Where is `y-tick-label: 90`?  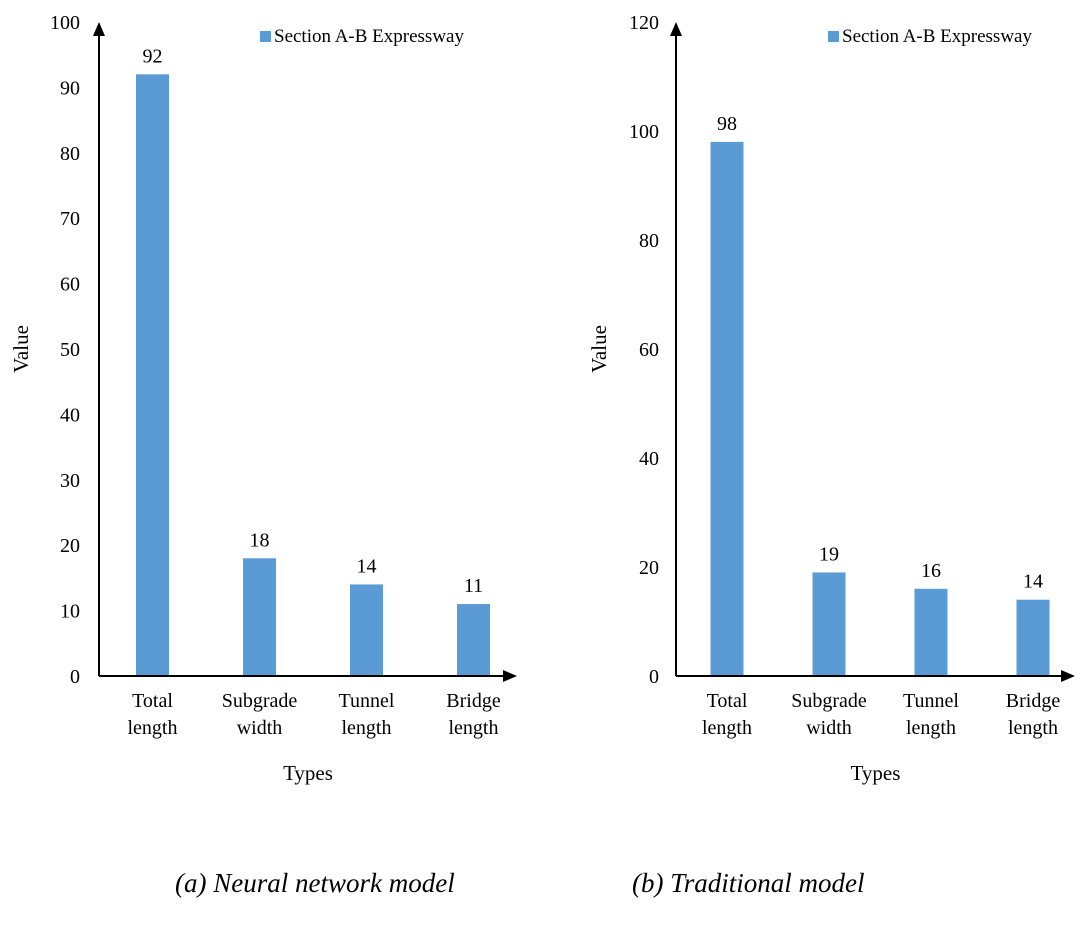
y-tick-label: 90 is located at coordinates (70, 88).